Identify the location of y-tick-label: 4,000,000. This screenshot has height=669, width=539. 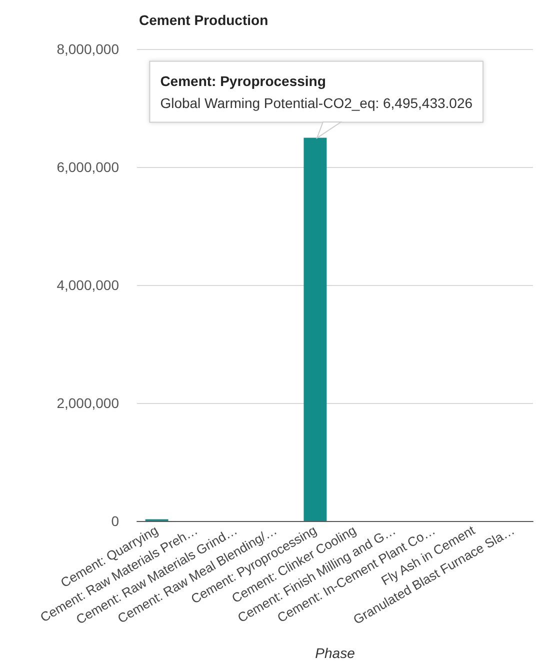
(88, 285).